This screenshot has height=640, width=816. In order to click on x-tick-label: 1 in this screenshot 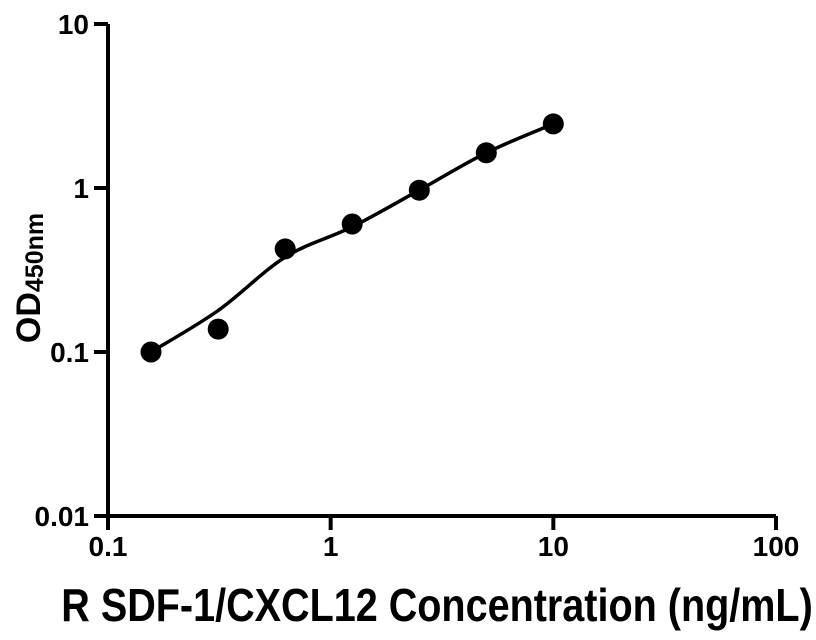, I will do `click(331, 546)`.